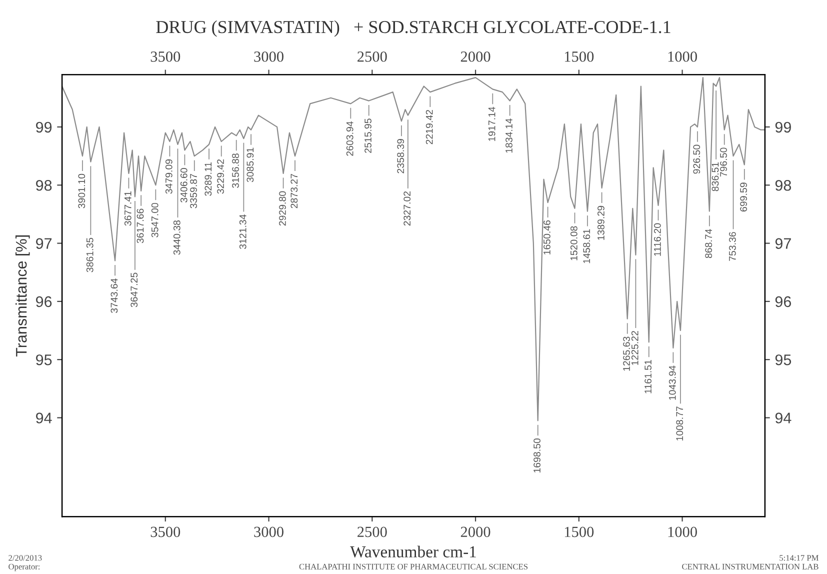 Image resolution: width=827 pixels, height=574 pixels. I want to click on y2-tick-label: 97, so click(783, 243).